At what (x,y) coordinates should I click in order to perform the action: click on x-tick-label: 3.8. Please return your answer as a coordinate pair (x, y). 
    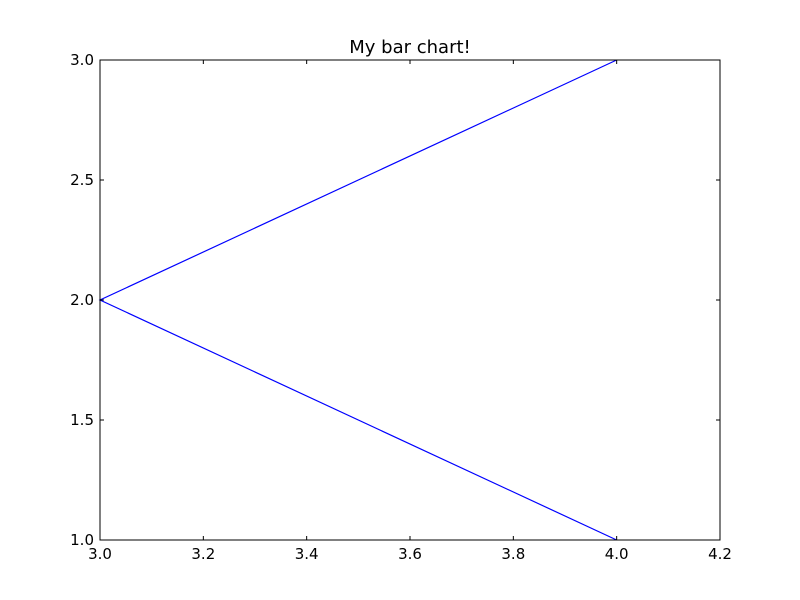
    Looking at the image, I should click on (513, 554).